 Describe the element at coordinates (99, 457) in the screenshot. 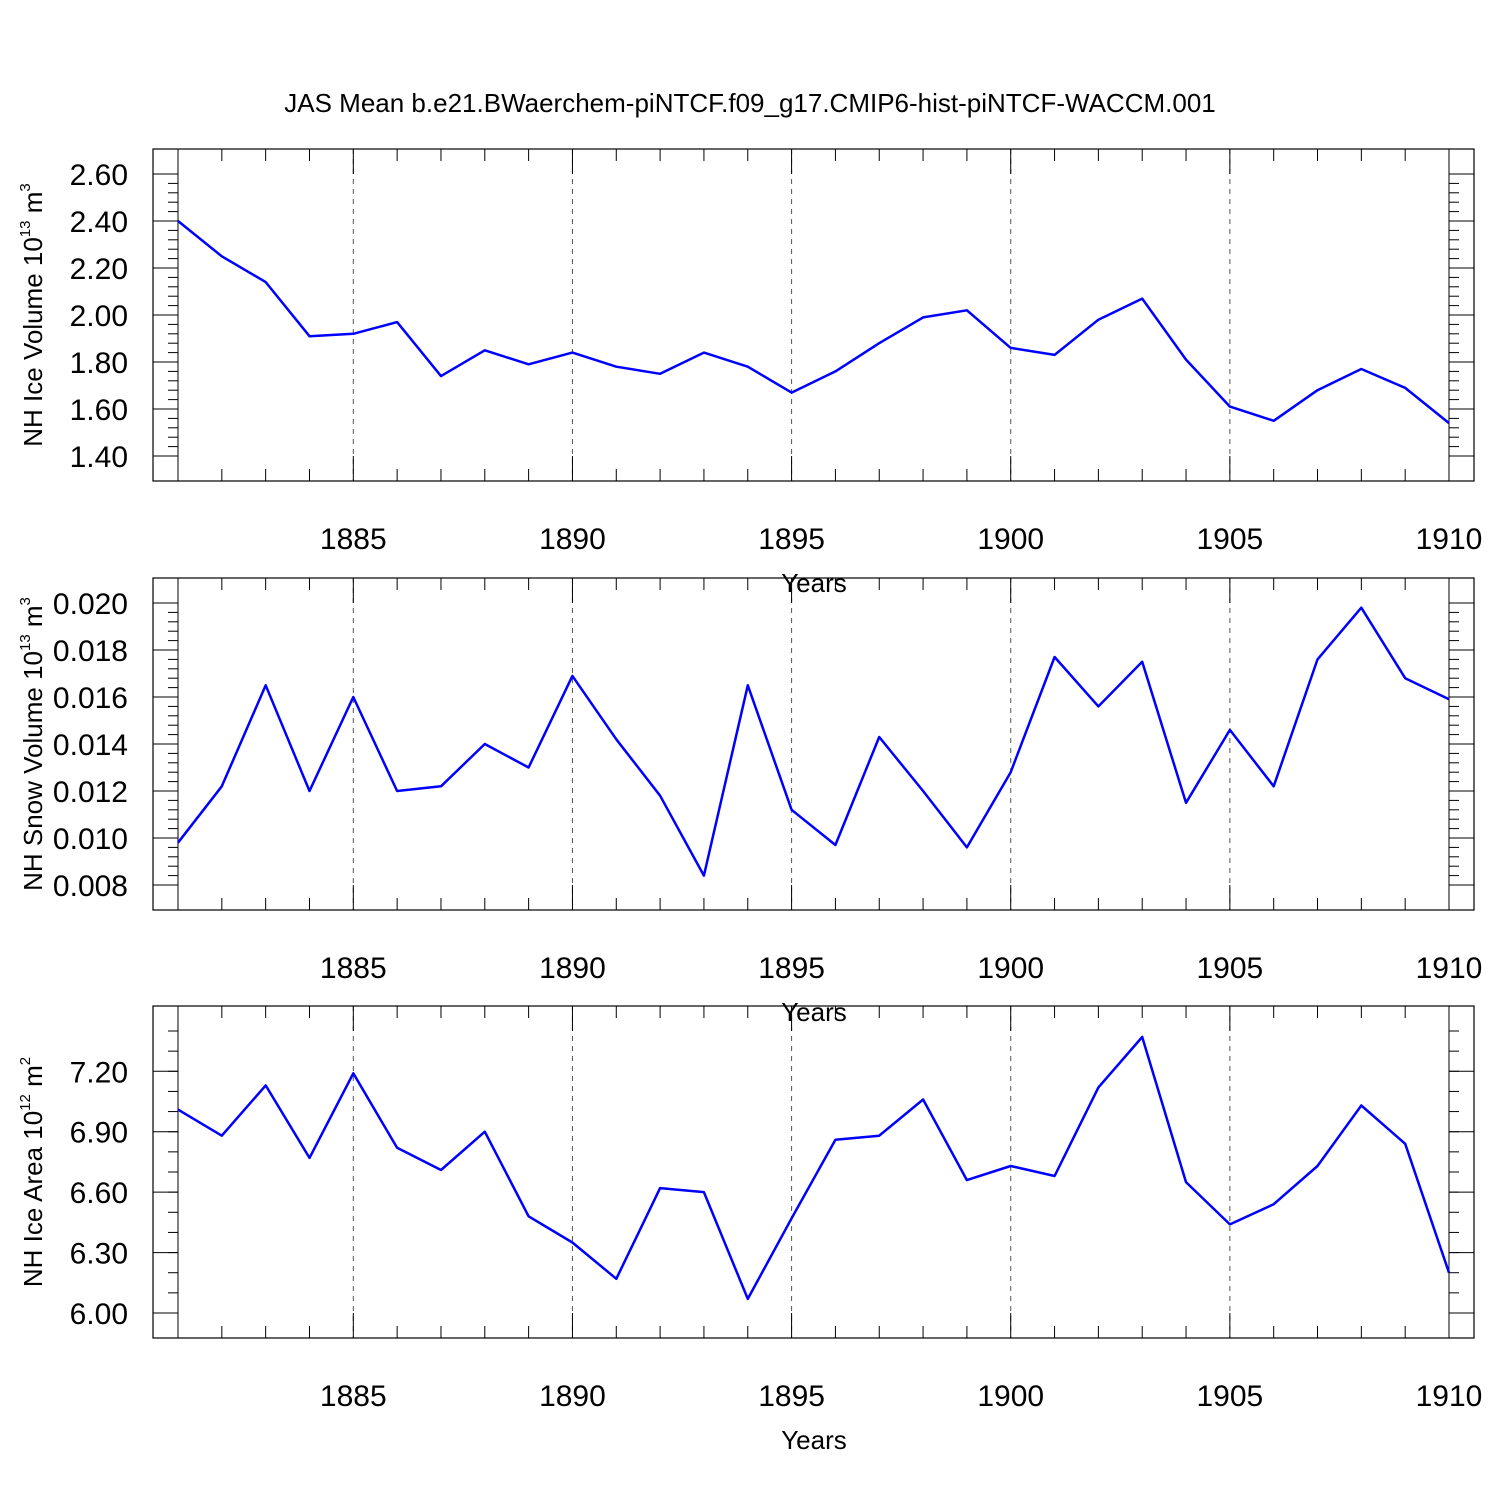

I see `y-tick-label: 1.40` at that location.